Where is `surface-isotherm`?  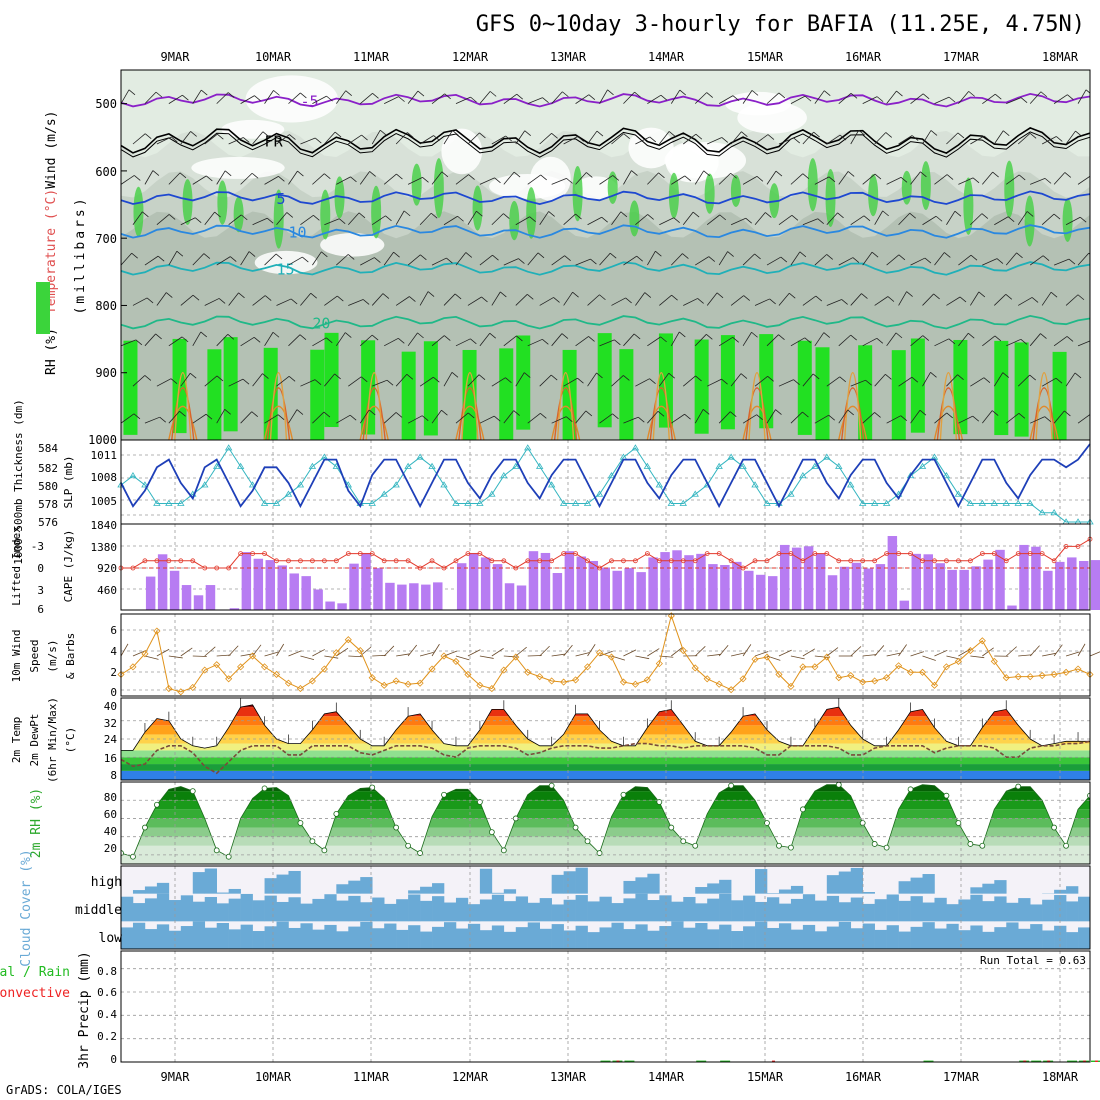 surface-isotherm is located at coordinates (661, 422).